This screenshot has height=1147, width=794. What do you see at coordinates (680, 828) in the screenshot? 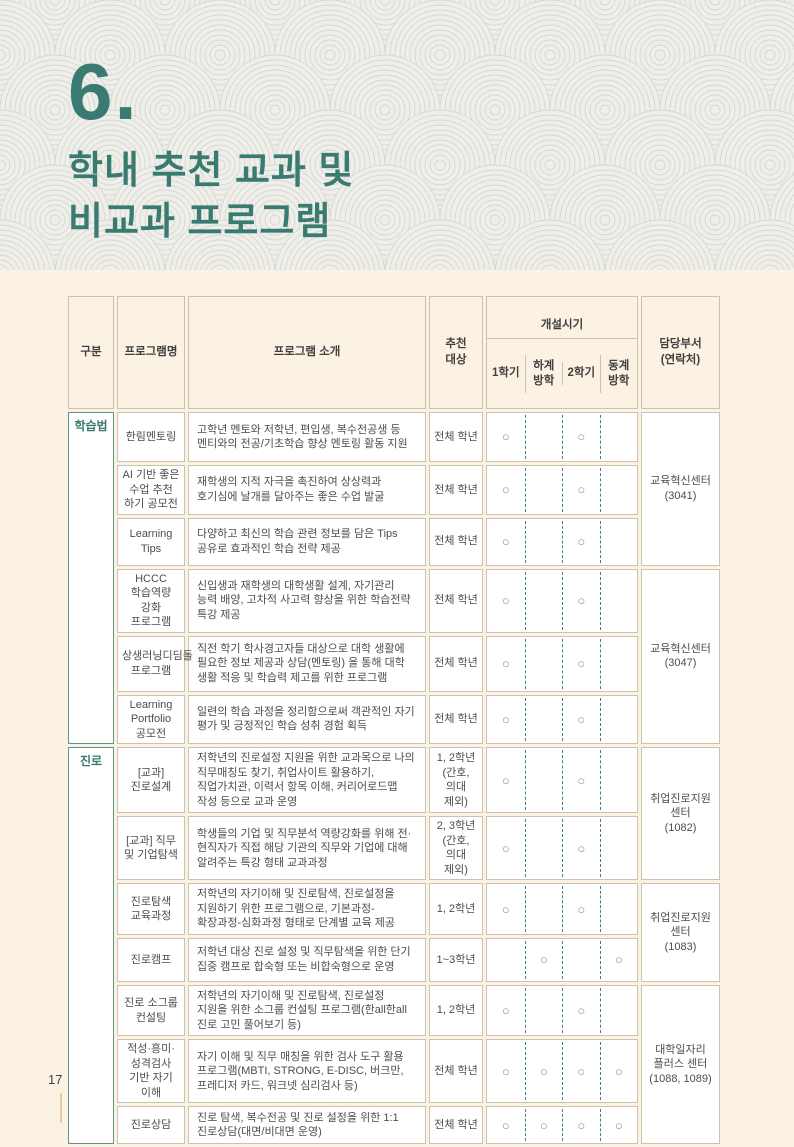
I see `department-phone: (1082)` at bounding box center [680, 828].